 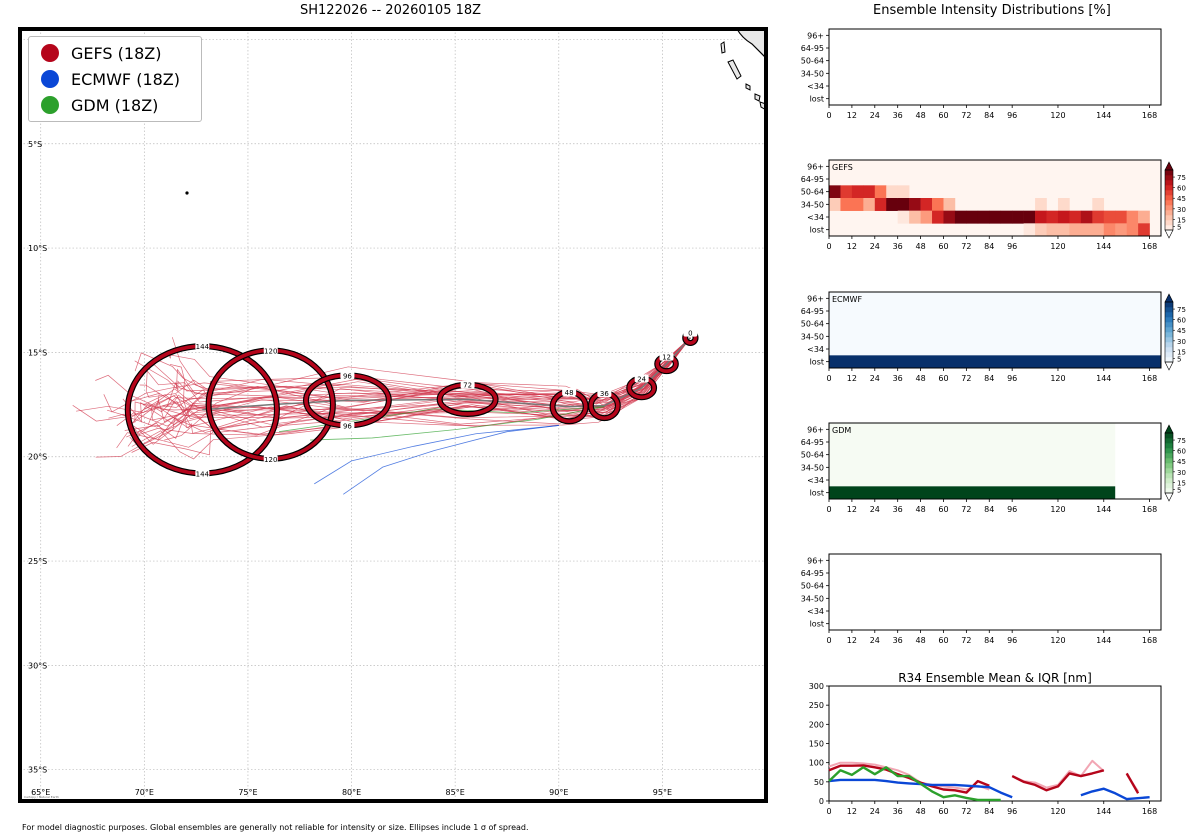 I want to click on colorbar-tick-label: 60, so click(x=1181, y=452).